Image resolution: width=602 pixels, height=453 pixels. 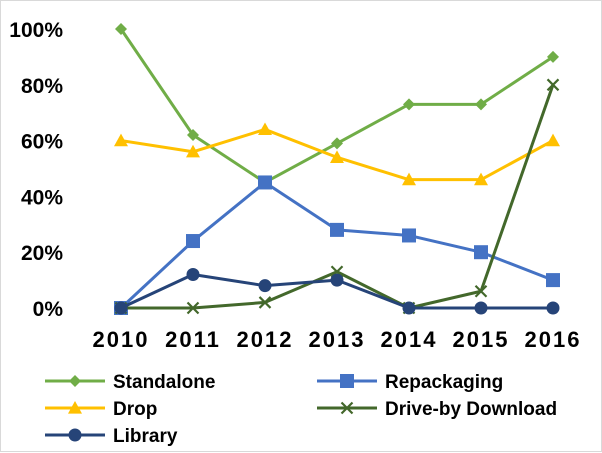 I want to click on x-tick-label: 2015, so click(x=481, y=339).